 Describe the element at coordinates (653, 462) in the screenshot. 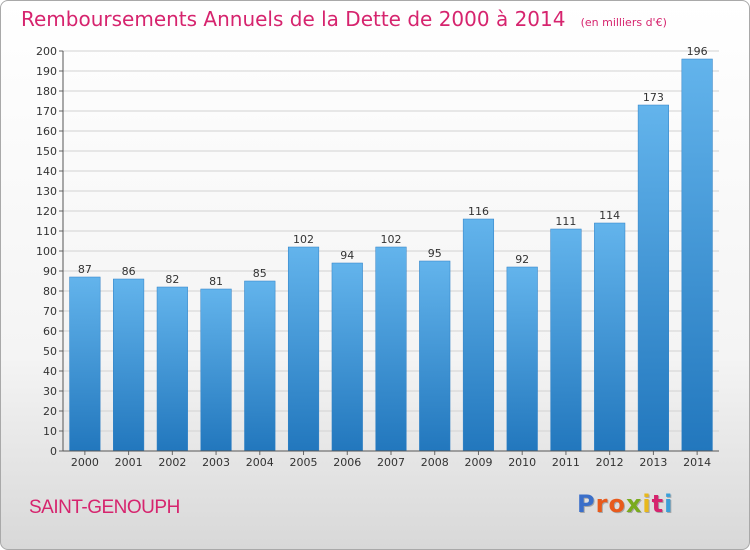

I see `x-tick-label: 2013` at that location.